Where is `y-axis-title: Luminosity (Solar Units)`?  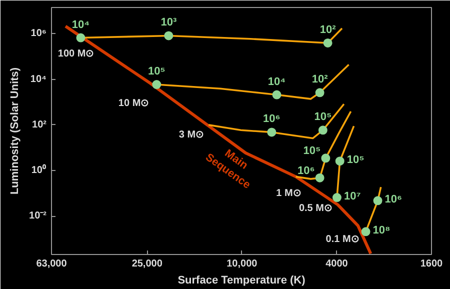
y-axis-title: Luminosity (Solar Units) is located at coordinates (15, 131).